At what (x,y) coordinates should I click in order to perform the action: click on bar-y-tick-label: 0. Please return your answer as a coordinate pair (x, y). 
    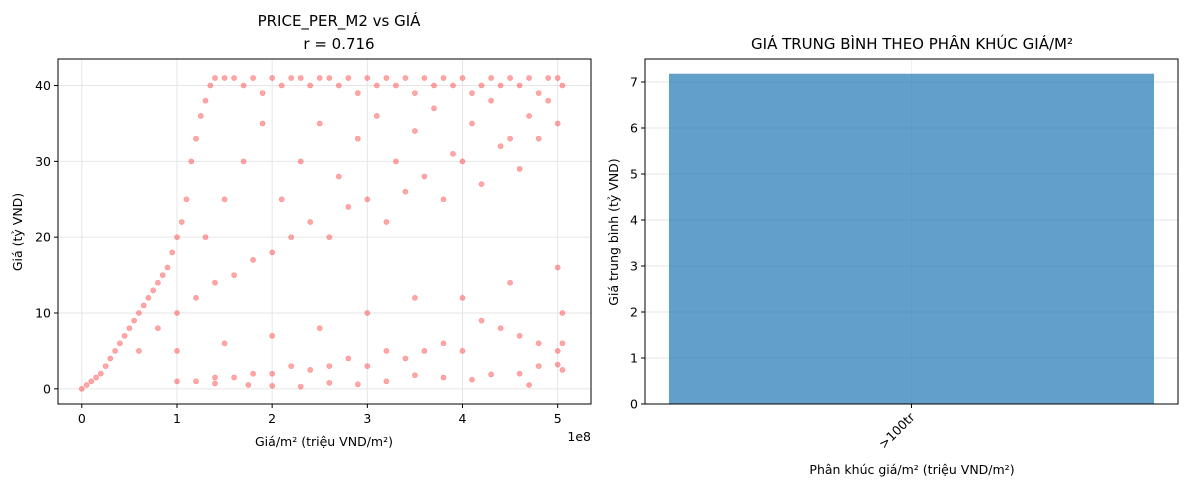
    Looking at the image, I should click on (634, 404).